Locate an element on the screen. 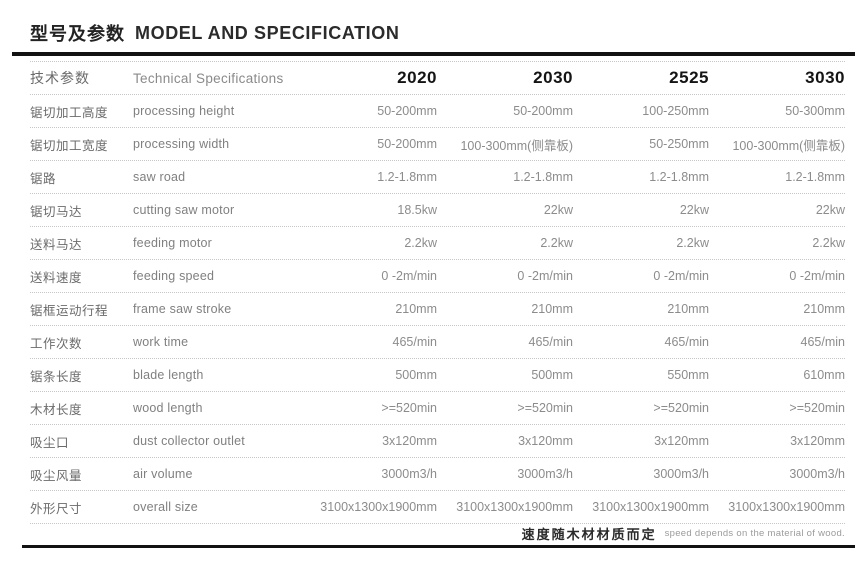  row-label-en: processing width is located at coordinates (181, 144).